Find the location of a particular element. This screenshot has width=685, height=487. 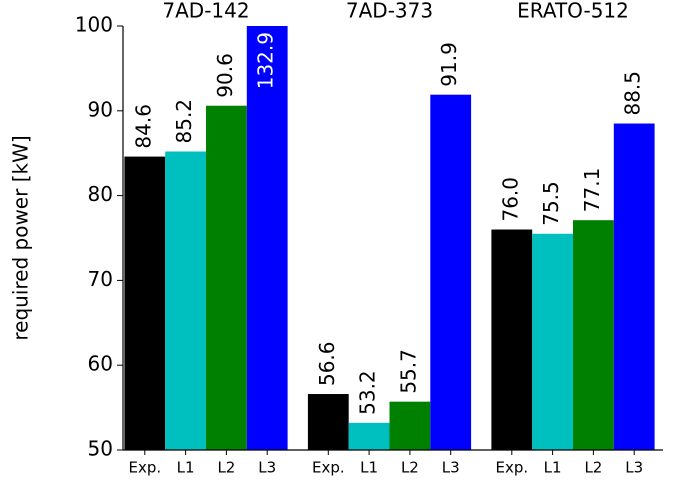

value-label: 53.2 is located at coordinates (368, 392).